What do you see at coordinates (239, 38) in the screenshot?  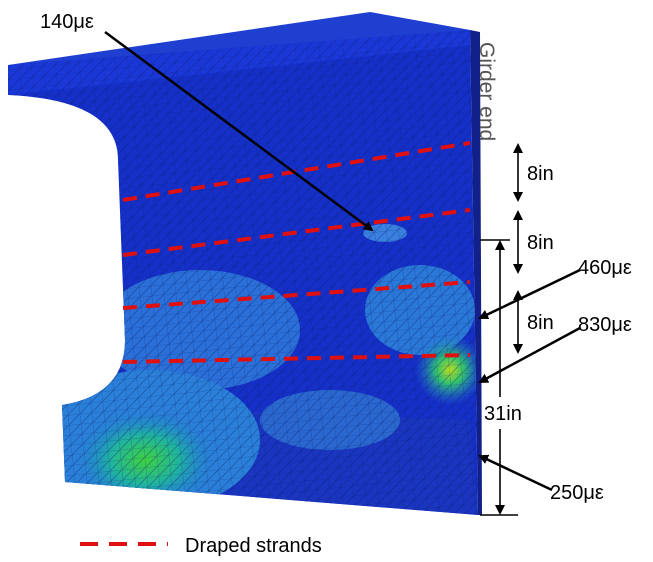 I see `top-face` at bounding box center [239, 38].